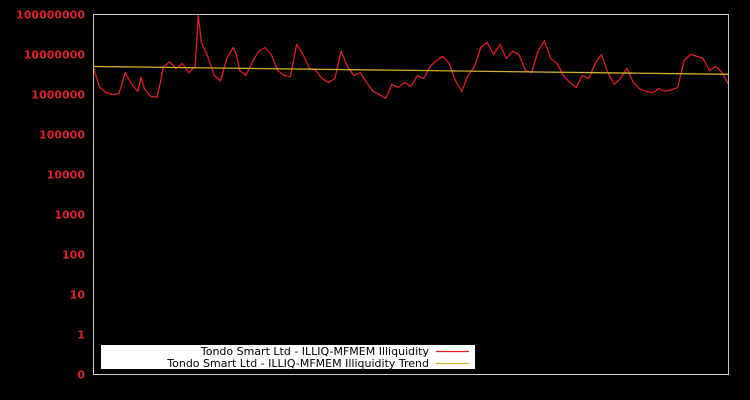 This screenshot has width=750, height=400. What do you see at coordinates (73, 255) in the screenshot?
I see `y-tick-label: 100` at bounding box center [73, 255].